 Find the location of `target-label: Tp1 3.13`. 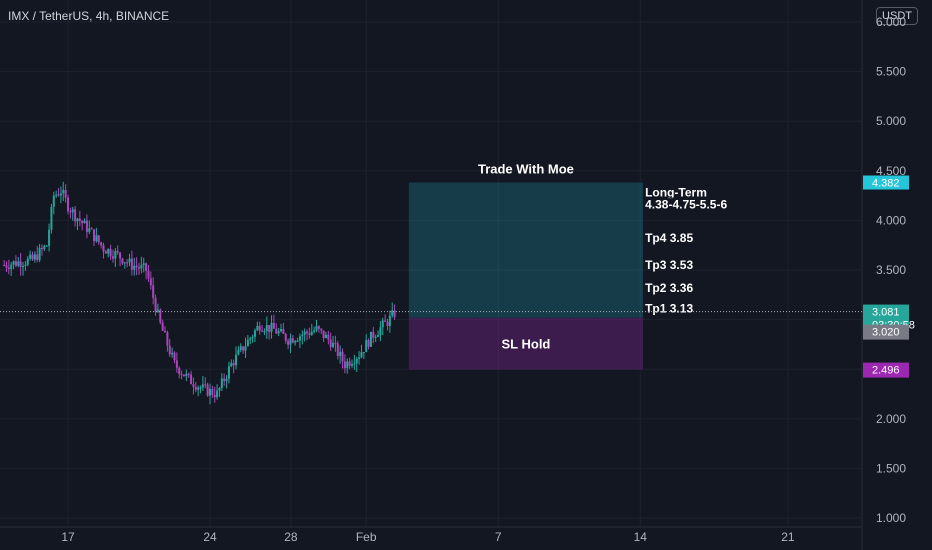

target-label: Tp1 3.13 is located at coordinates (669, 309).